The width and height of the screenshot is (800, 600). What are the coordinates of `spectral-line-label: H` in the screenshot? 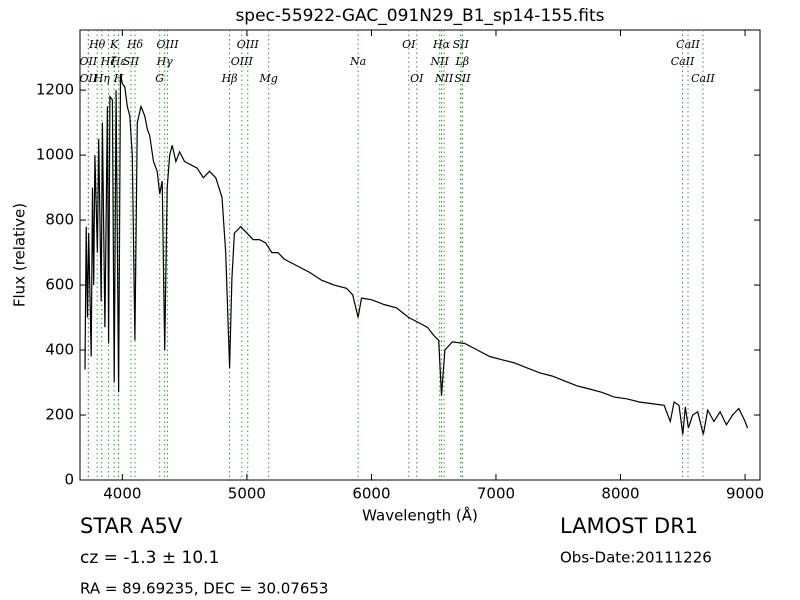 It's located at (118, 78).